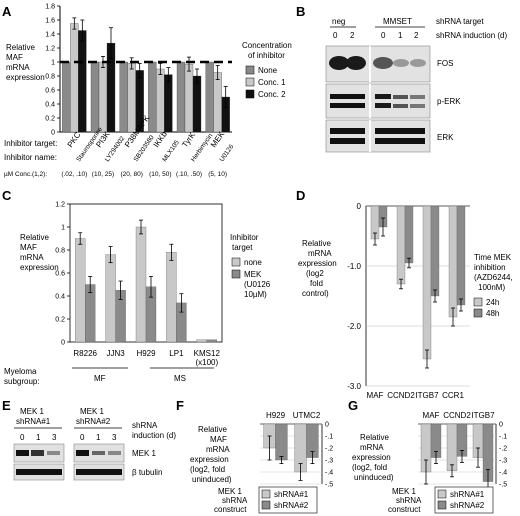 Image resolution: width=520 pixels, height=516 pixels. What do you see at coordinates (255, 294) in the screenshot?
I see `legend-label: 10µM)` at bounding box center [255, 294].